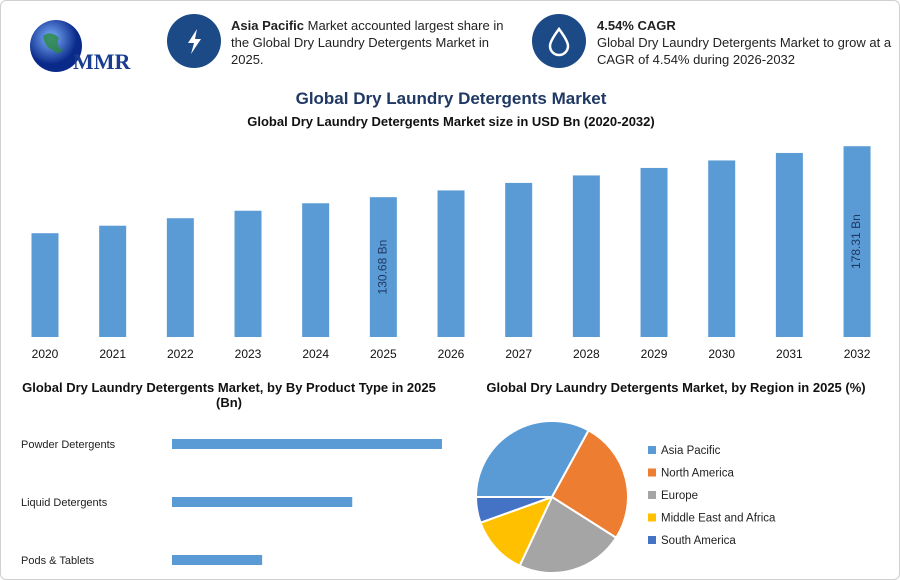 This screenshot has width=900, height=580. I want to click on main-title: Global Dry Laundry Detergents Market, so click(451, 98).